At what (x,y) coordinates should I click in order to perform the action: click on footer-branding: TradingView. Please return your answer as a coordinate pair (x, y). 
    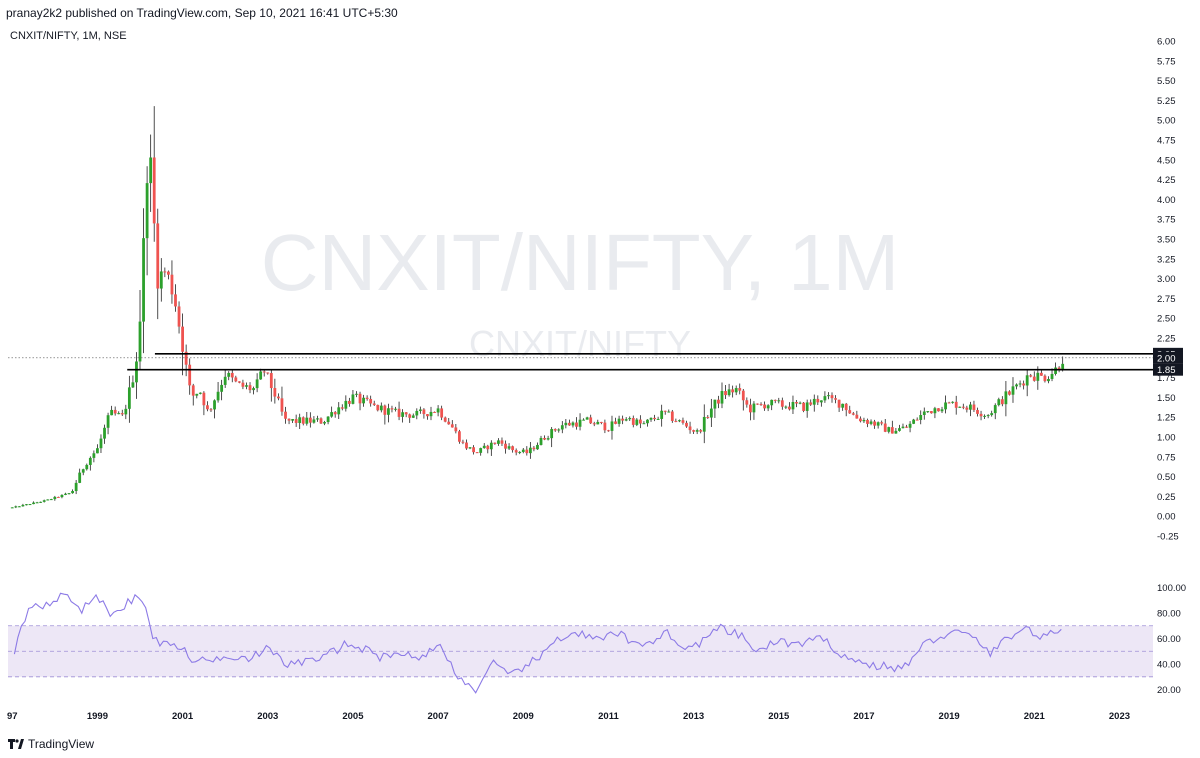
    Looking at the image, I should click on (51, 744).